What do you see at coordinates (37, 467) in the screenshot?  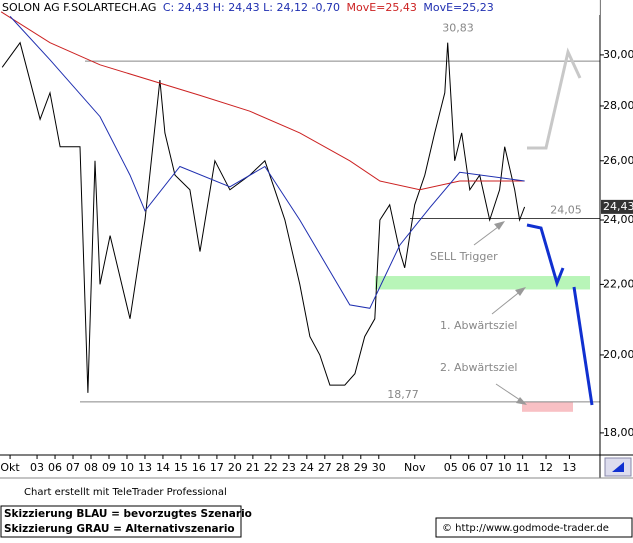 I see `x-tick-label: 03` at bounding box center [37, 467].